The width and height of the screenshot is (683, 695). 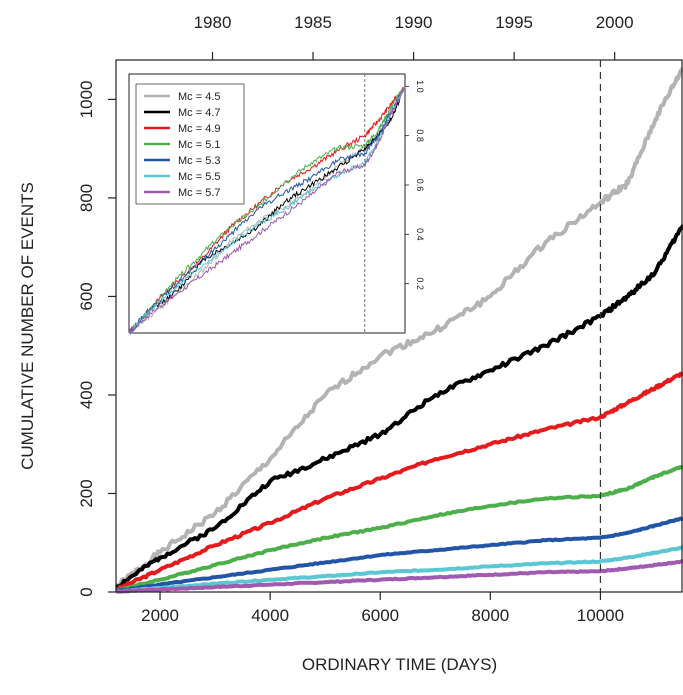 I want to click on legend-entry: Mc = 5.5, so click(x=199, y=177).